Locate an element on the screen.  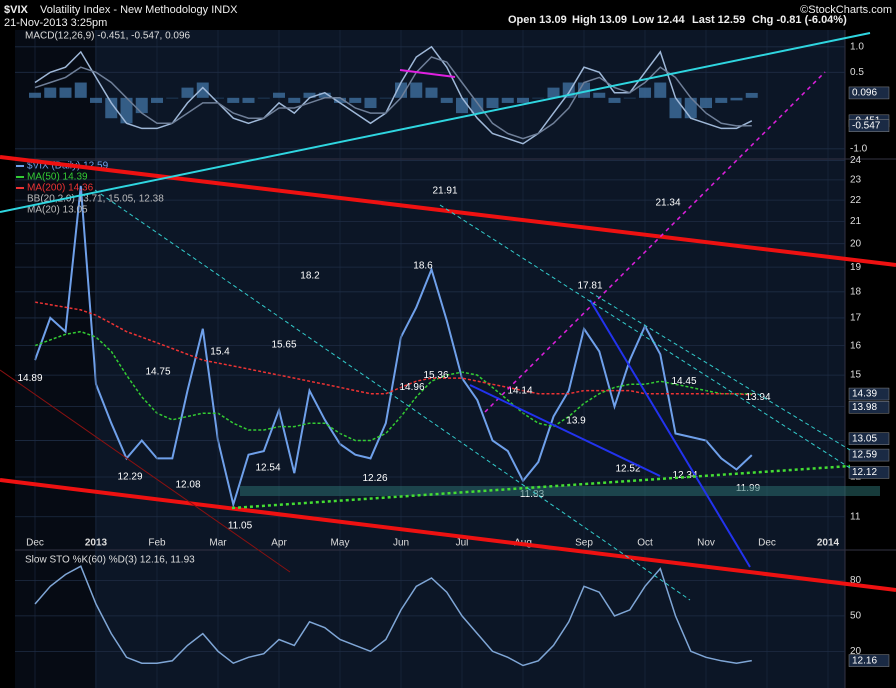
y-tick-label: 15 is located at coordinates (856, 375).